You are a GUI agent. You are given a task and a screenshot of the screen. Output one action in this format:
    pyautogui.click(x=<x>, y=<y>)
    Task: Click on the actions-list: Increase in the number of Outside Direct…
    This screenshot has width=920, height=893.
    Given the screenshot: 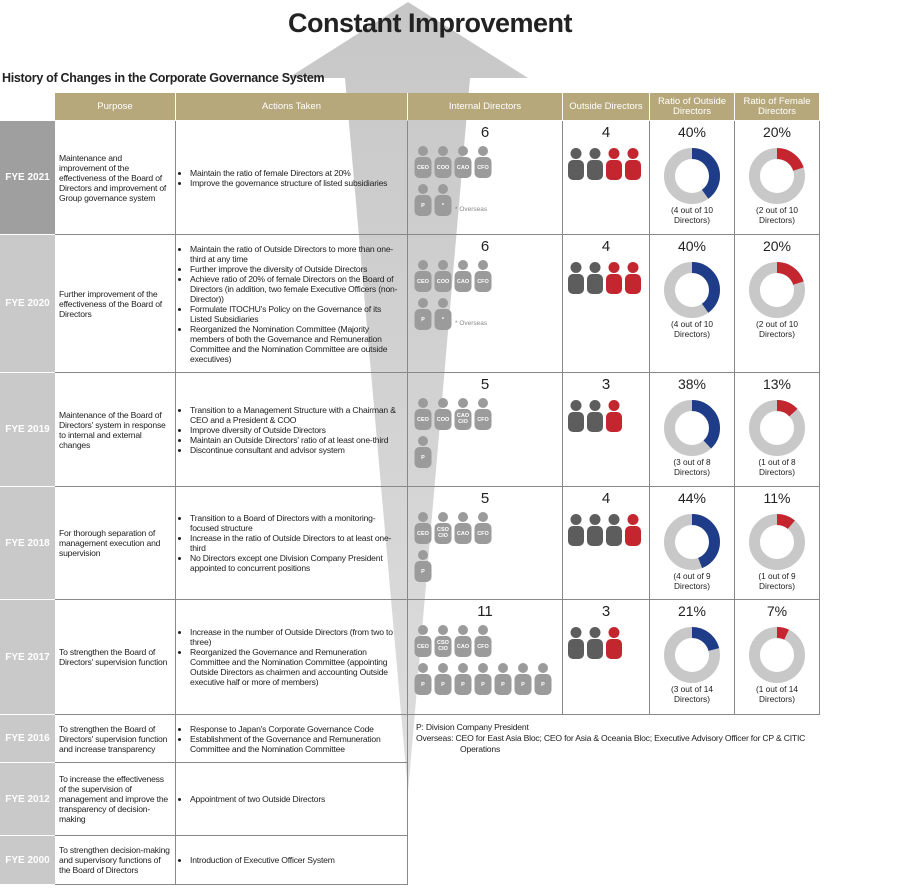 What is the action you would take?
    pyautogui.click(x=291, y=657)
    